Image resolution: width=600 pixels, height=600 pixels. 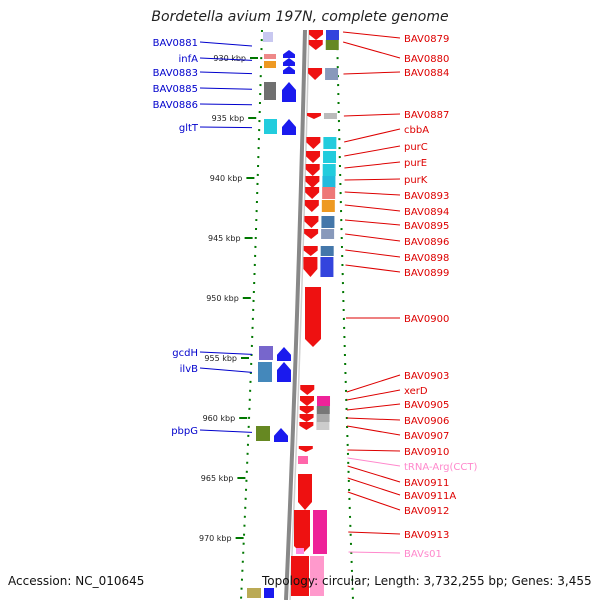 I want to click on gene-label-left: gltT, so click(x=189, y=128).